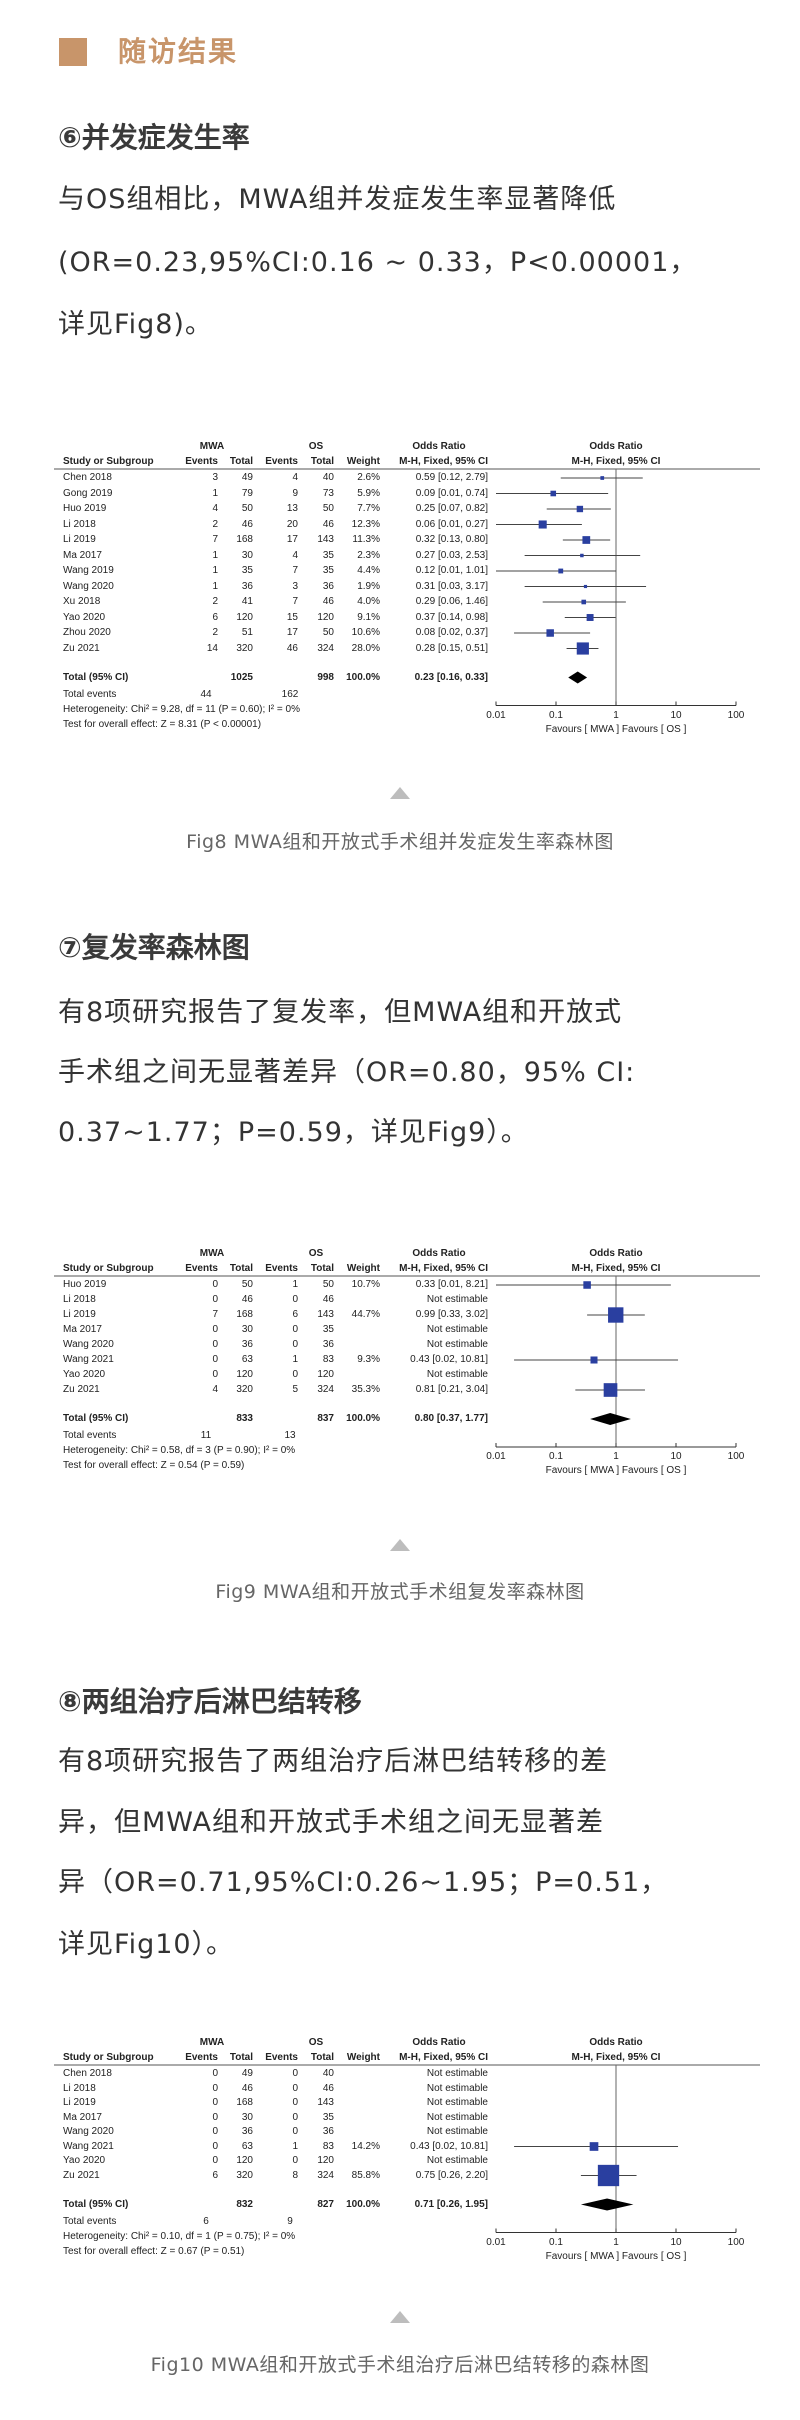  I want to click on mwa-events: 7, so click(215, 1314).